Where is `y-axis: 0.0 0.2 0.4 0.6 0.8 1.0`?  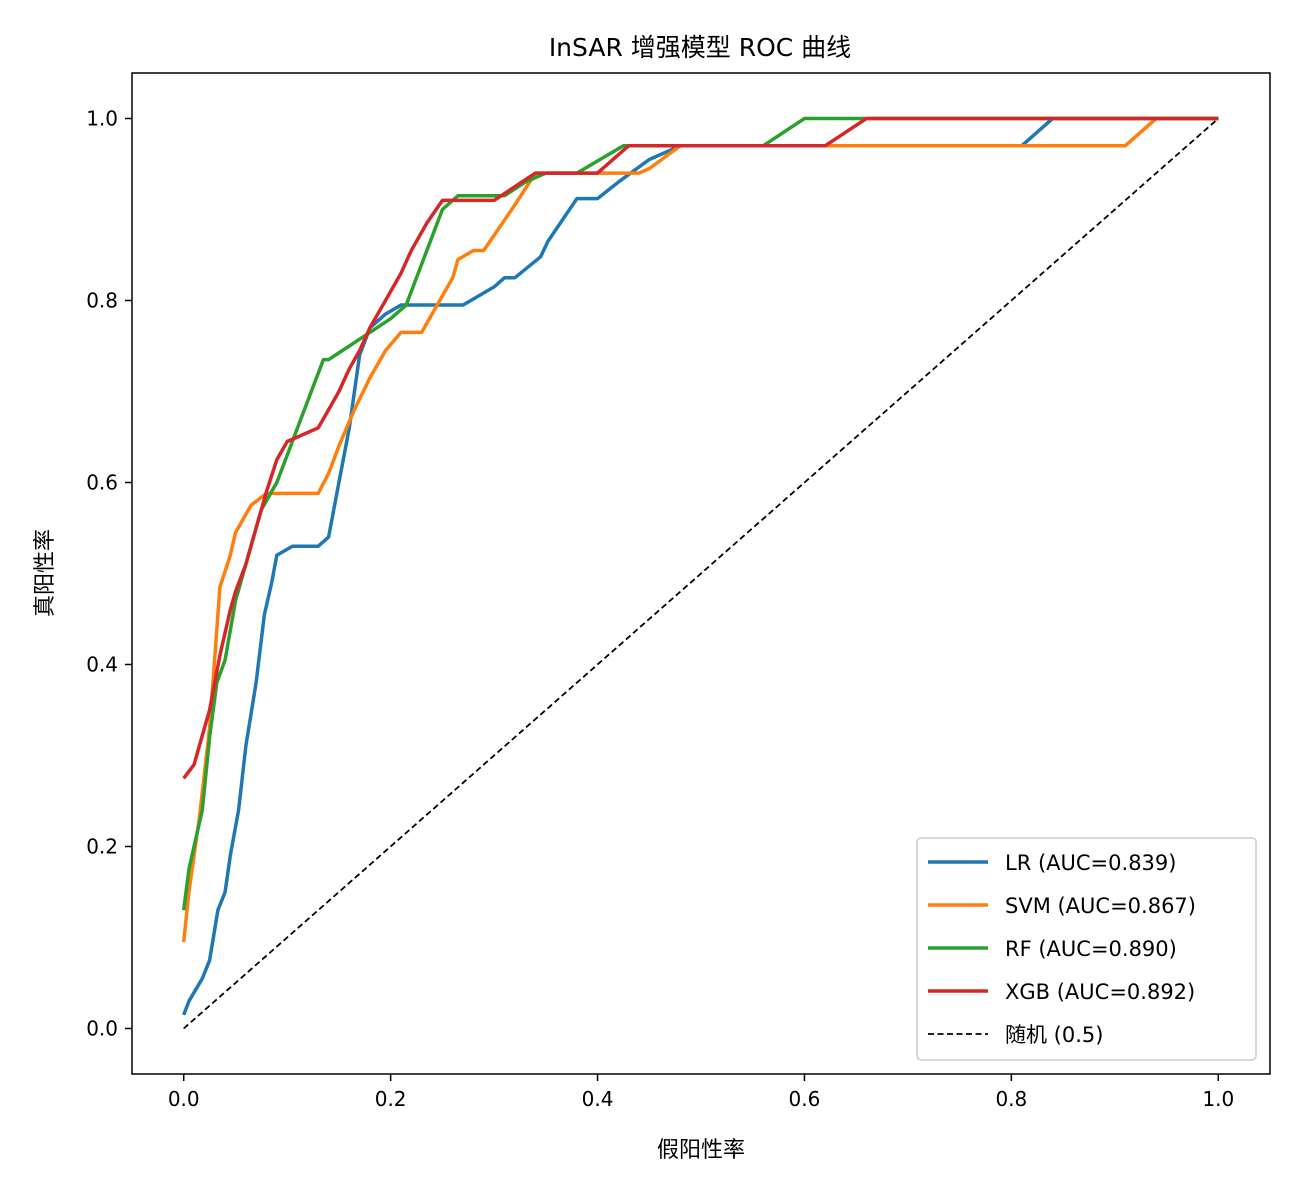 y-axis: 0.0 0.2 0.4 0.6 0.8 1.0 is located at coordinates (109, 574).